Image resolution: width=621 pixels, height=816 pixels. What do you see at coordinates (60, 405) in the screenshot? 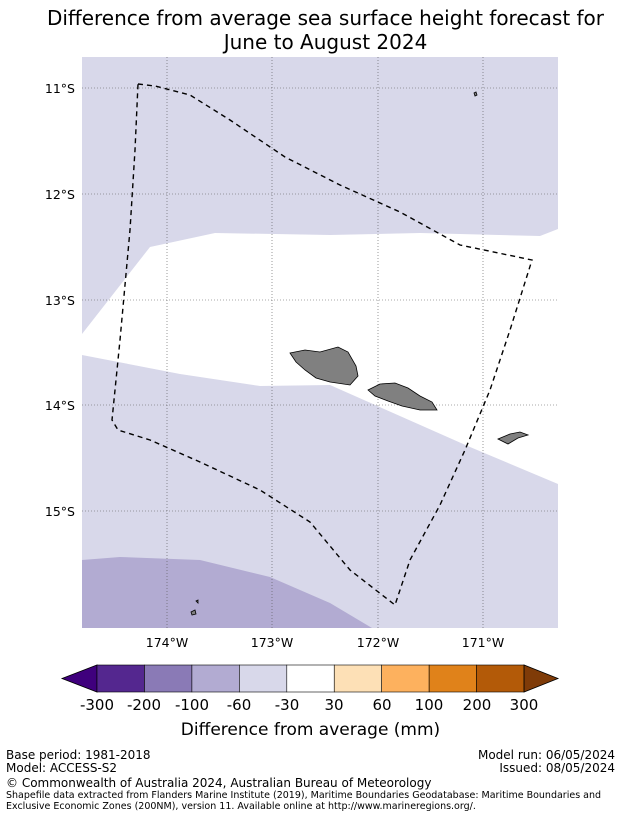
I see `lat-label: 14°S` at bounding box center [60, 405].